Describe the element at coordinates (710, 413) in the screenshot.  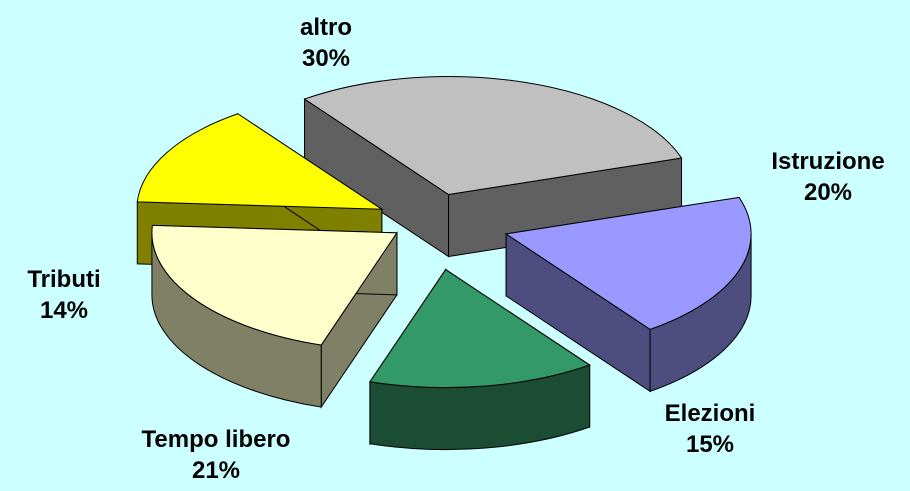
I see `slice-label-name: Elezioni` at that location.